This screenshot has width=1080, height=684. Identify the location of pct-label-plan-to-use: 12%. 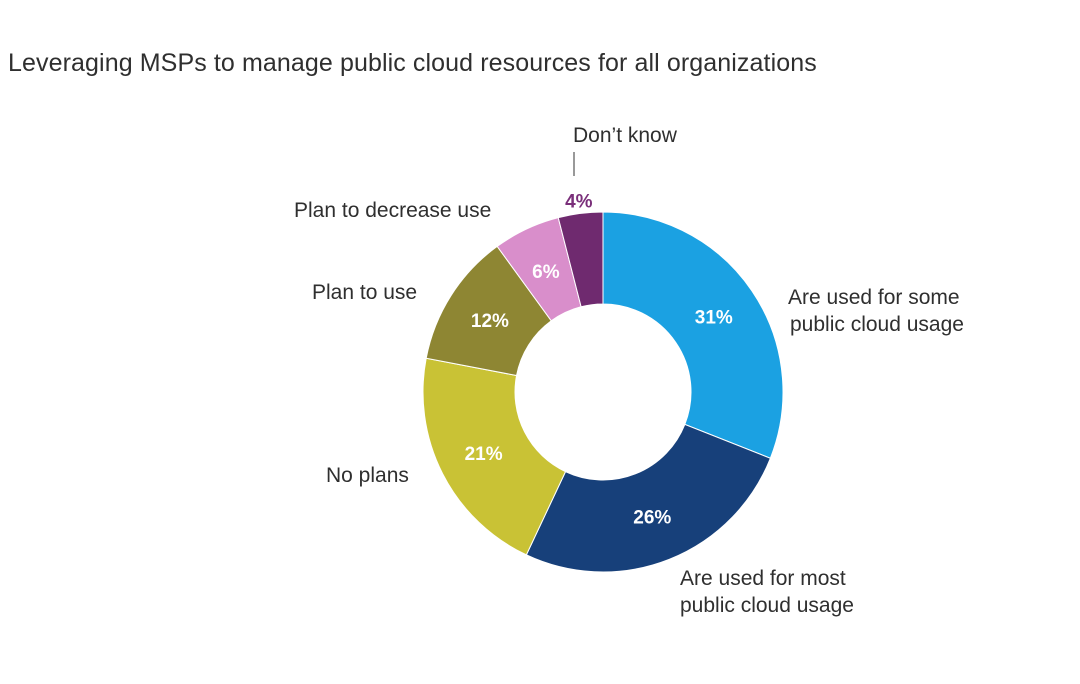
(490, 321).